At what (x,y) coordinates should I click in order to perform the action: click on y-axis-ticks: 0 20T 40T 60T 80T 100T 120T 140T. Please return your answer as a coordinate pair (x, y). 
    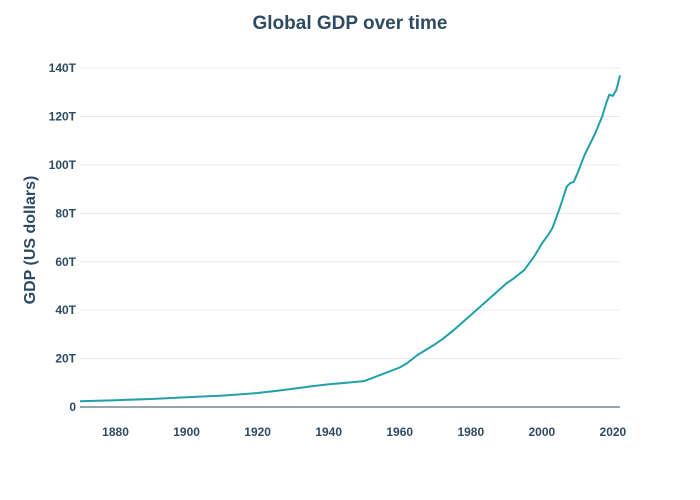
    Looking at the image, I should click on (63, 237).